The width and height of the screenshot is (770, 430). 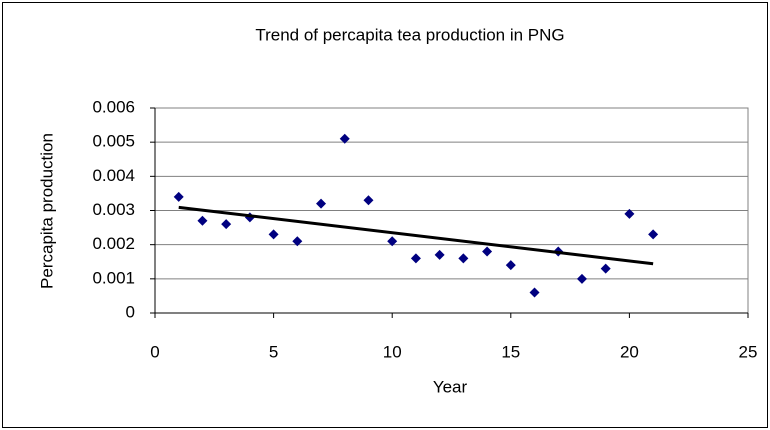 I want to click on trend-line, so click(x=416, y=235).